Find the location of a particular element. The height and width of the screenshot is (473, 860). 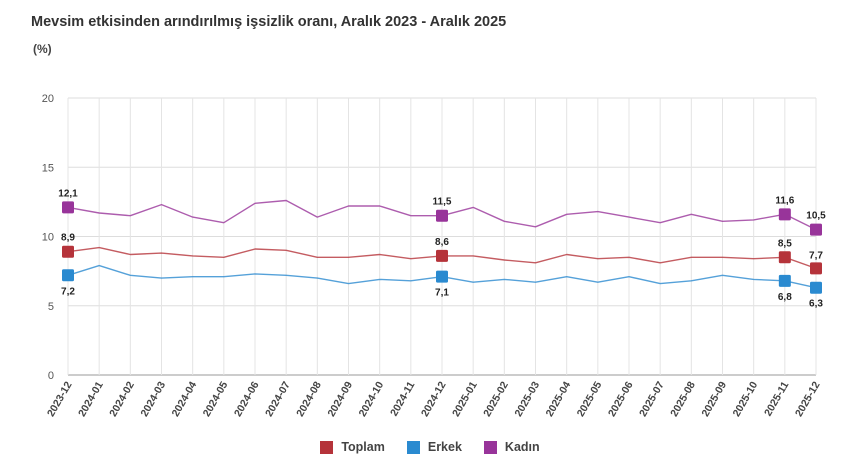

legend-label: Kadın is located at coordinates (522, 447).